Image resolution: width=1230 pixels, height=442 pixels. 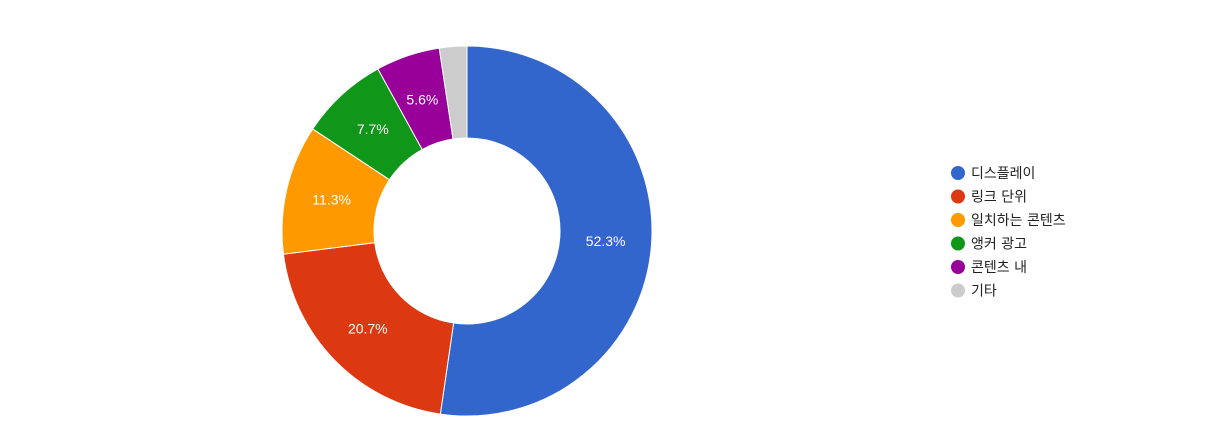 I want to click on slice-label-3: 7.7%, so click(x=373, y=129).